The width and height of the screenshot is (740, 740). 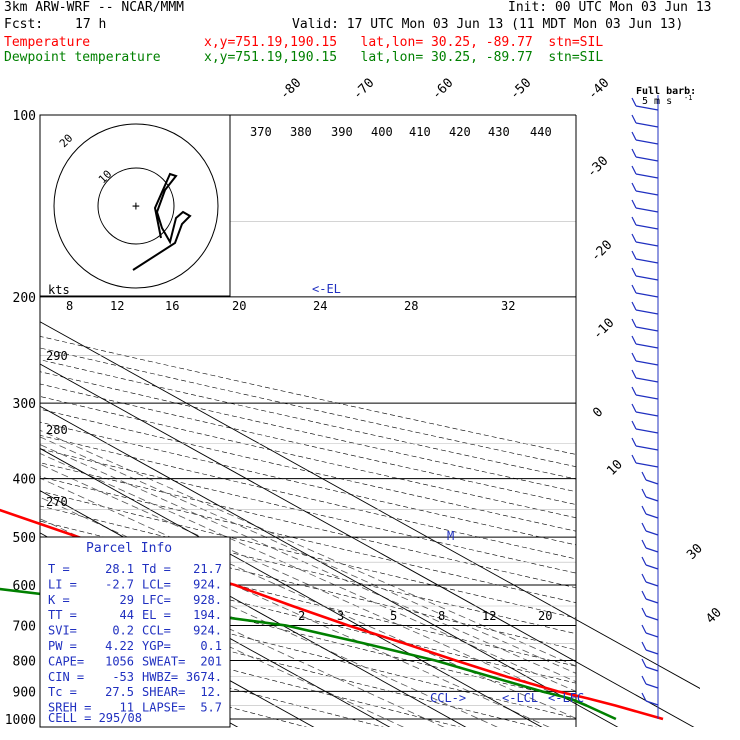 What do you see at coordinates (62, 692) in the screenshot?
I see `parcel-param-label: Tc =` at bounding box center [62, 692].